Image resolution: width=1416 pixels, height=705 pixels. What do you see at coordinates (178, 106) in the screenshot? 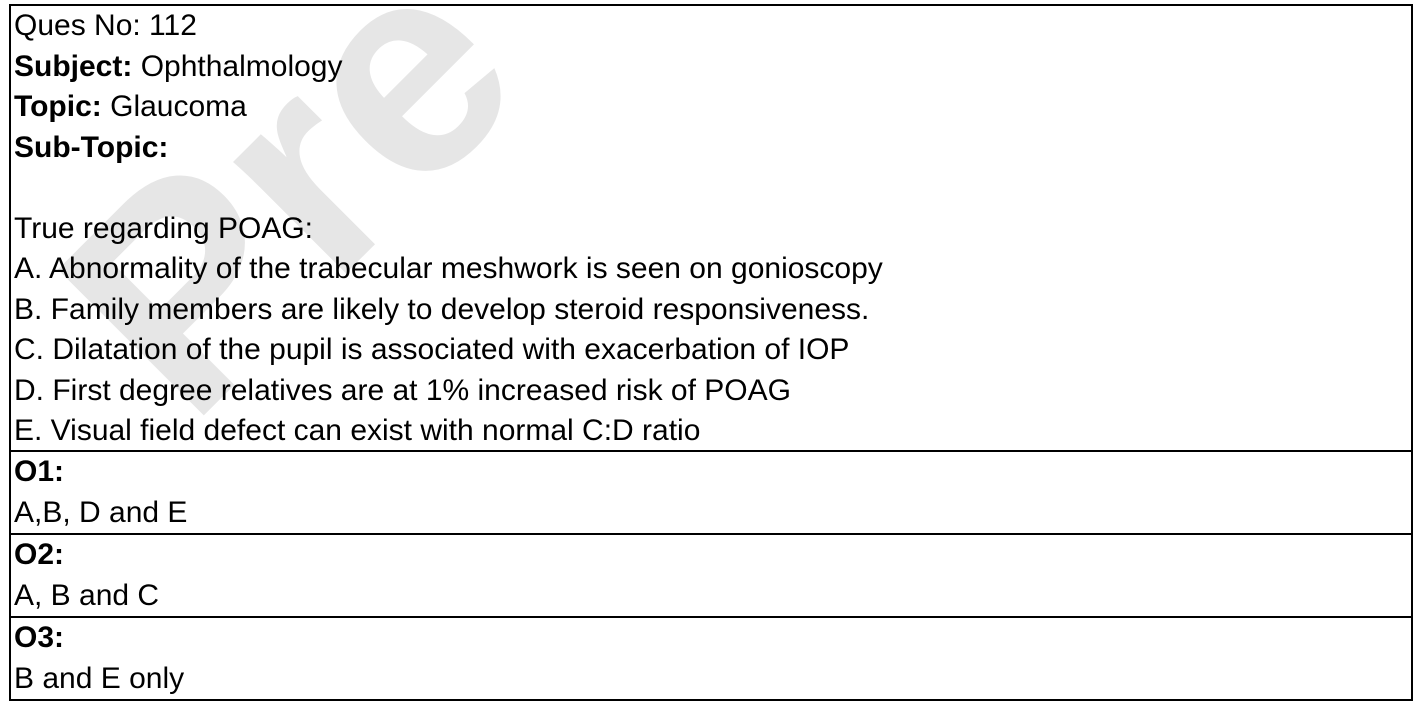
I see `topic-value: Glaucoma` at bounding box center [178, 106].